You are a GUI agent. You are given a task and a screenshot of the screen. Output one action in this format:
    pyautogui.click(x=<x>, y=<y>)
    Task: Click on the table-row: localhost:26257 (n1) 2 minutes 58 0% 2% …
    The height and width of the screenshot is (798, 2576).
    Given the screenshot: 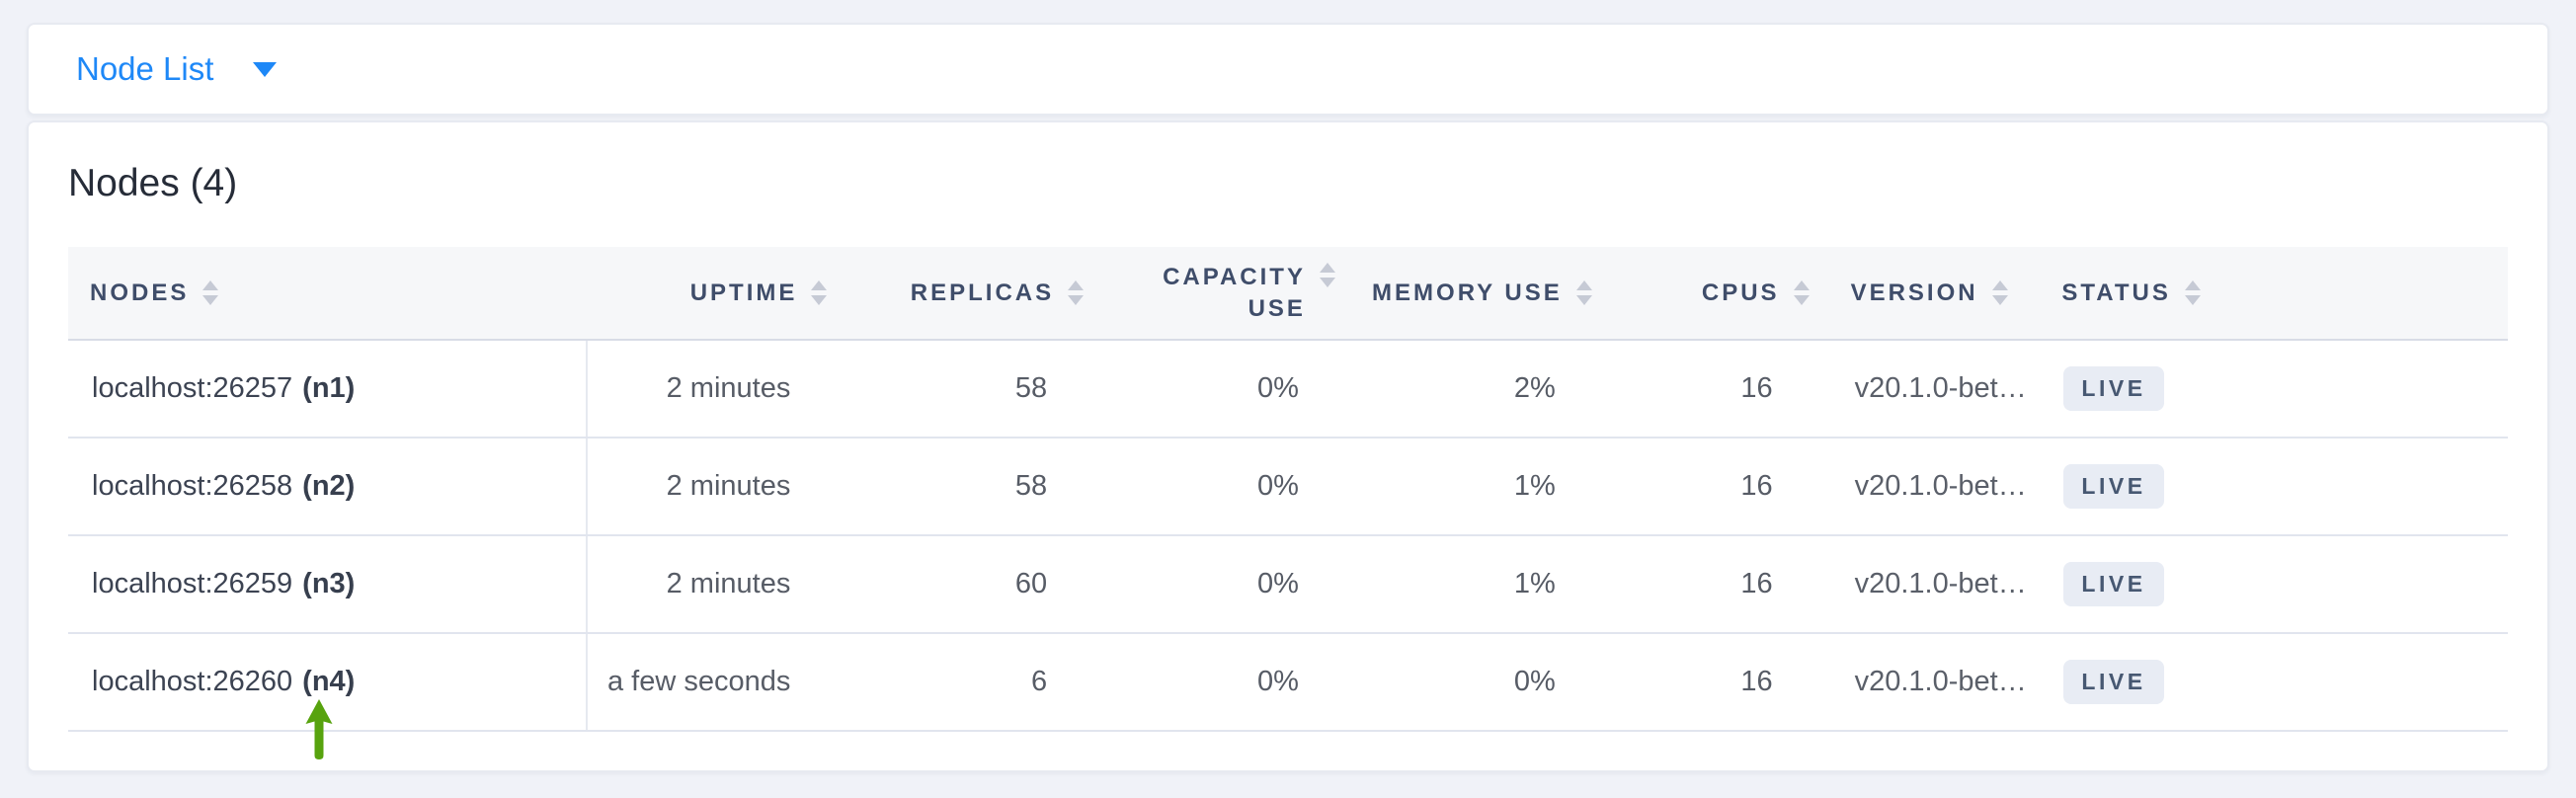 What is the action you would take?
    pyautogui.click(x=1288, y=390)
    